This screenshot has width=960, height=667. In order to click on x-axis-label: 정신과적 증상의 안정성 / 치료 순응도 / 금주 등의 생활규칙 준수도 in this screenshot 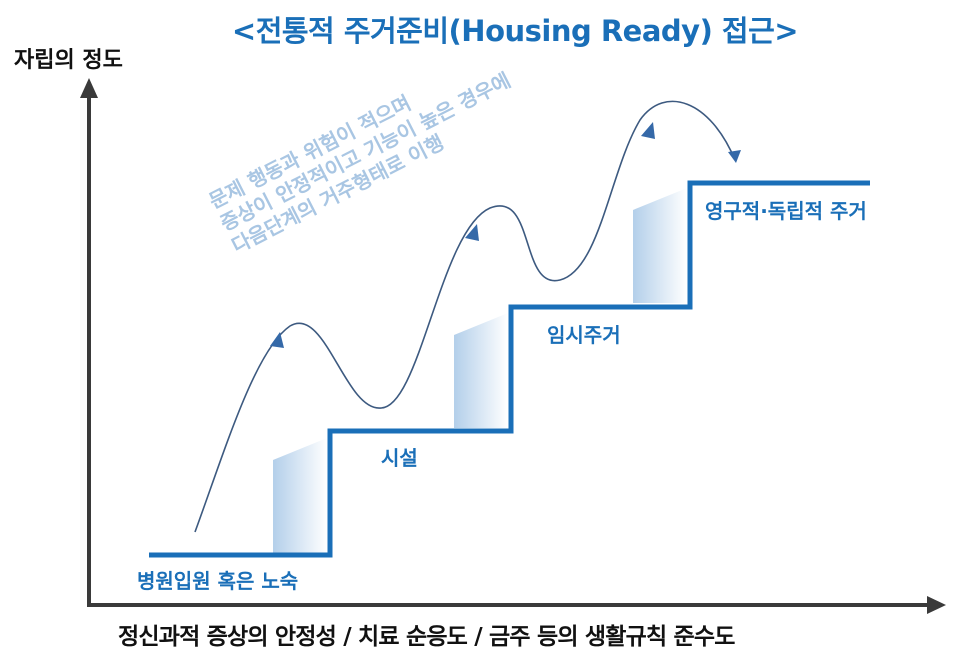, I will do `click(426, 637)`.